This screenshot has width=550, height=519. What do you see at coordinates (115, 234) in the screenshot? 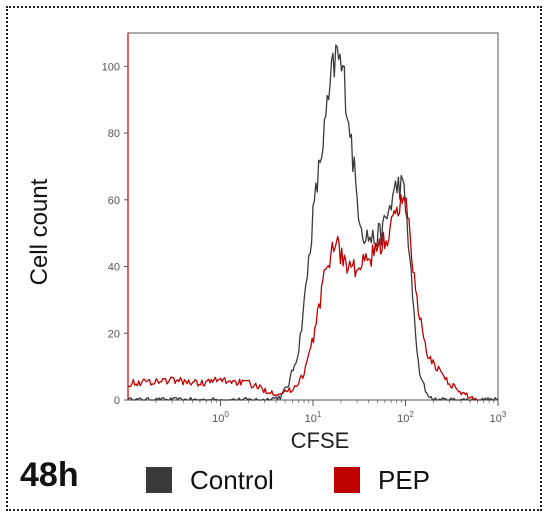
I see `y-axis-ticks: 0 20 40 60 80 100` at bounding box center [115, 234].